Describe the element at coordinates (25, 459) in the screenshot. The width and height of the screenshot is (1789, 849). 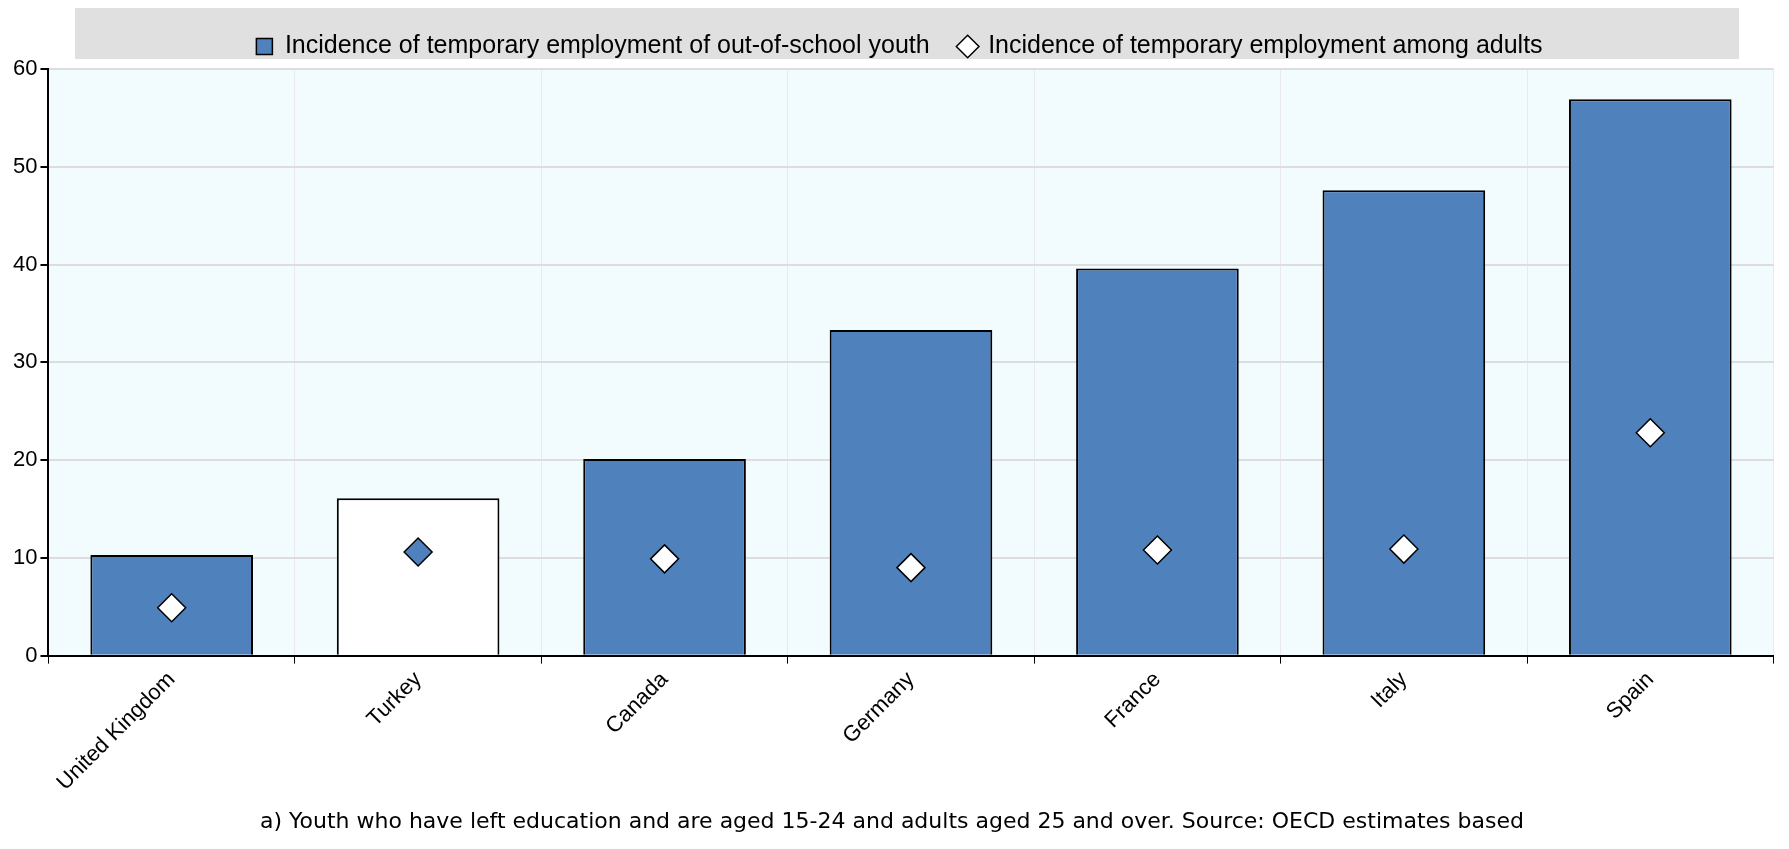
I see `y-tick-label: 20` at that location.